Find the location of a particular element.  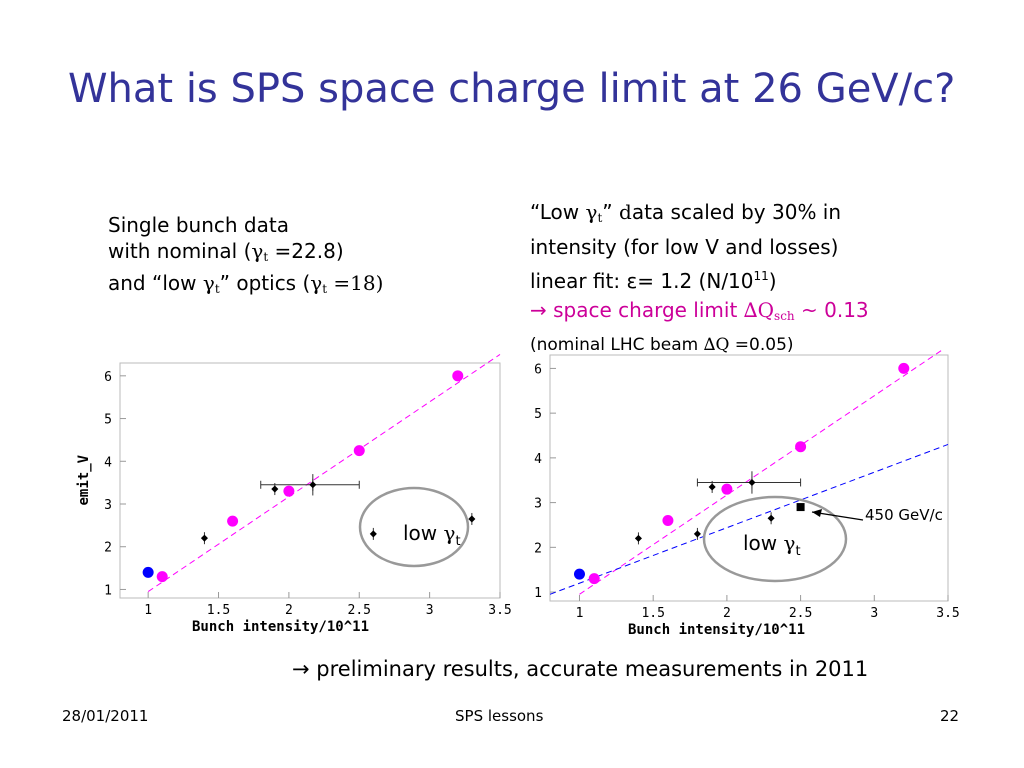

y-axis-label: emit_V is located at coordinates (84, 479).